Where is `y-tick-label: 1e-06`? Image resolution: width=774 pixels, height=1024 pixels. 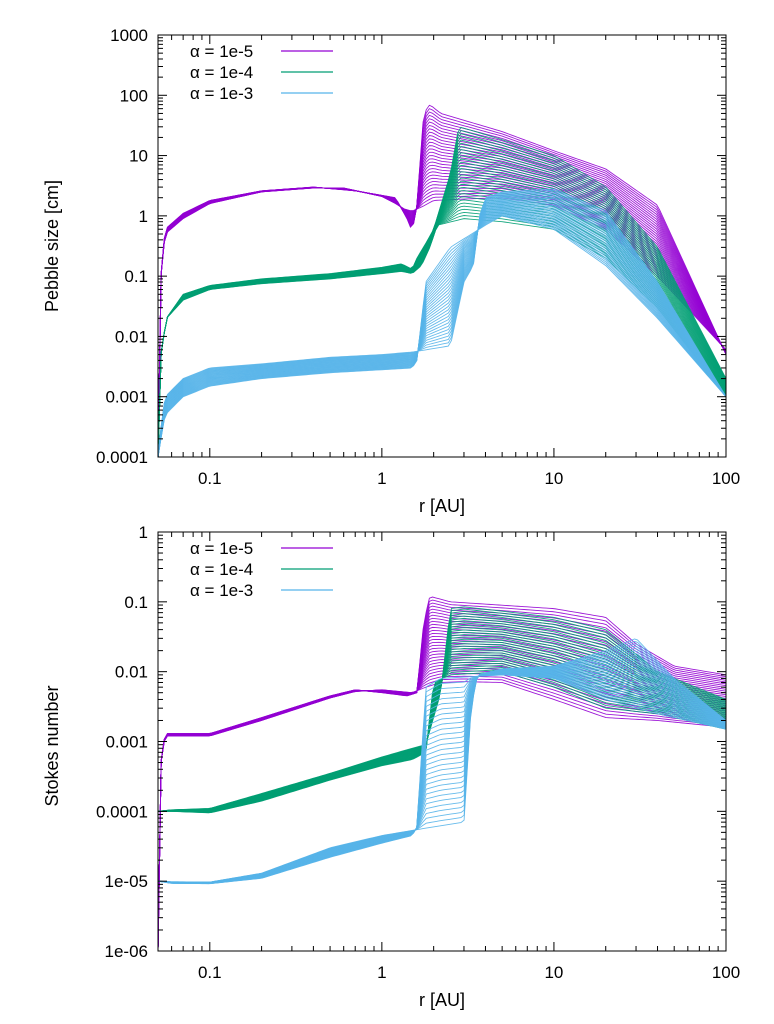
y-tick-label: 1e-06 is located at coordinates (126, 951).